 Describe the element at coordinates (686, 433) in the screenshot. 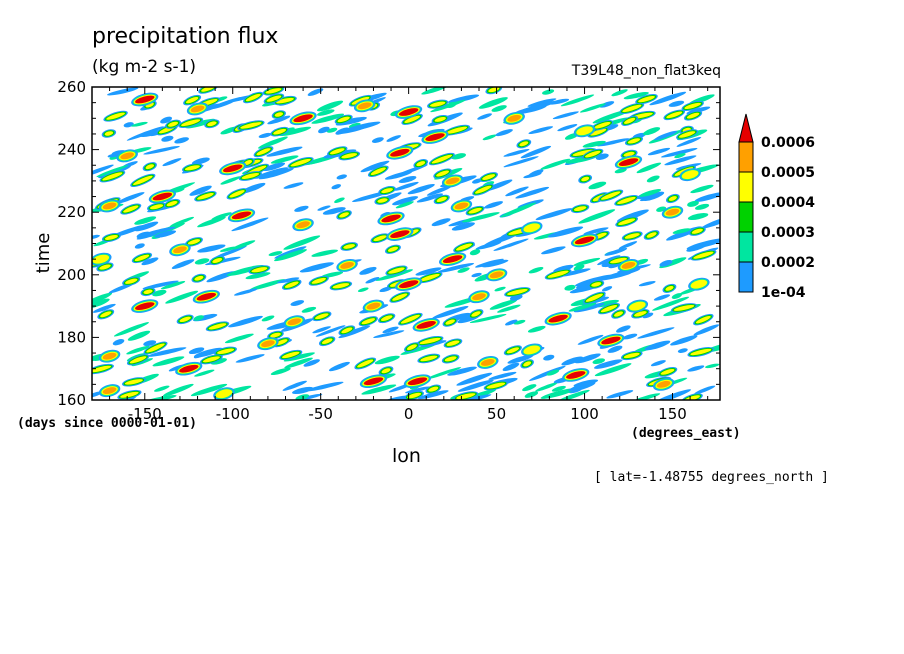

I see `x-axis-units: (degrees_east)` at that location.